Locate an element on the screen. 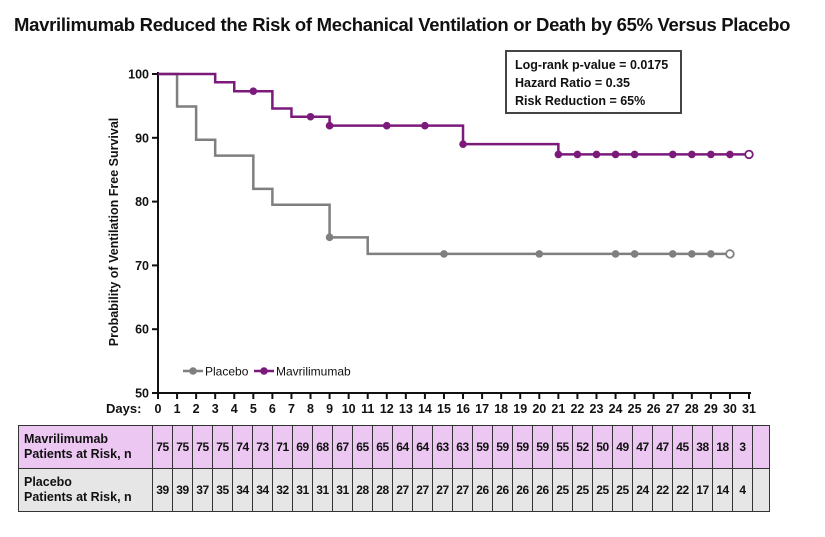 The height and width of the screenshot is (537, 825). placebo-count-day-2: 39 is located at coordinates (182, 490).